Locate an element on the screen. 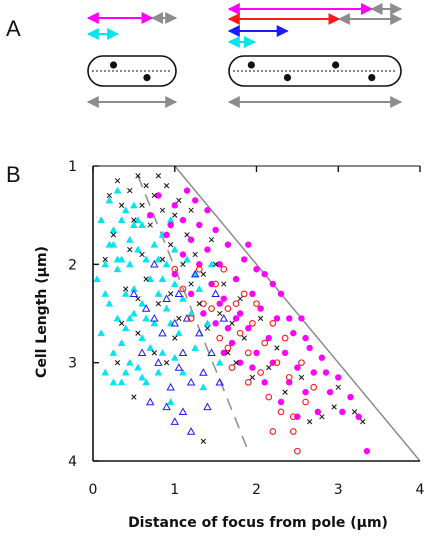  x-axis-title: Distance of focus from pole (µm) is located at coordinates (258, 523).